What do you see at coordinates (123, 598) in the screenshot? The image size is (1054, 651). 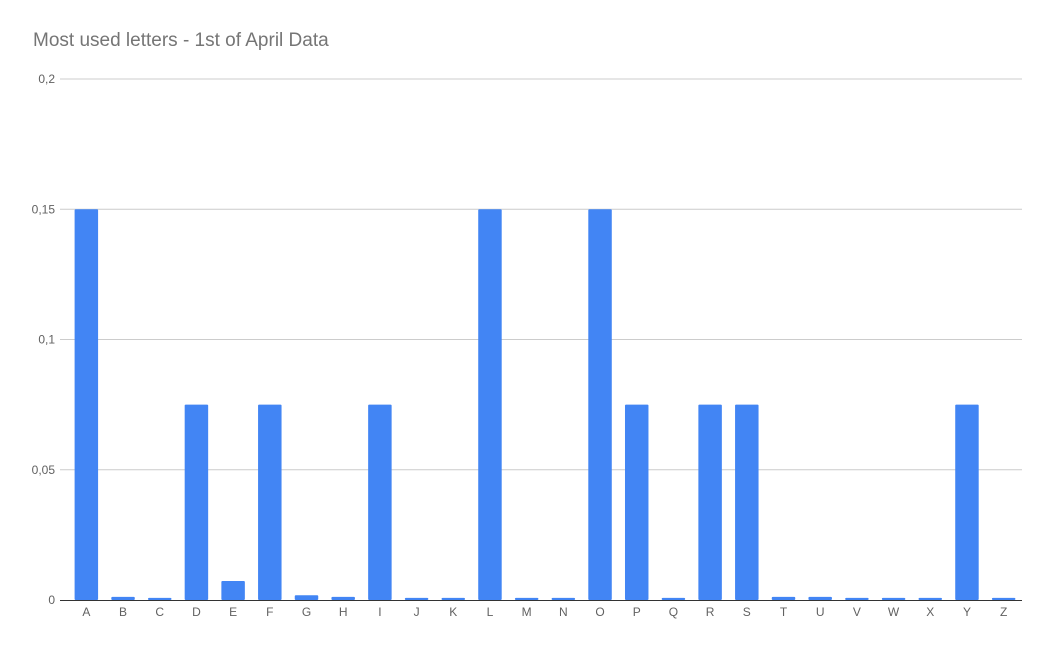 I see `bar-b` at bounding box center [123, 598].